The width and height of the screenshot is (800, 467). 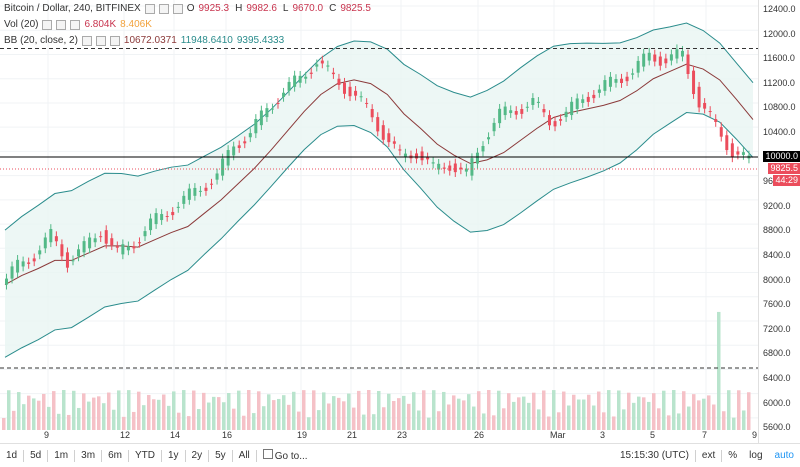 I want to click on bb-settings-button, so click(x=100, y=40).